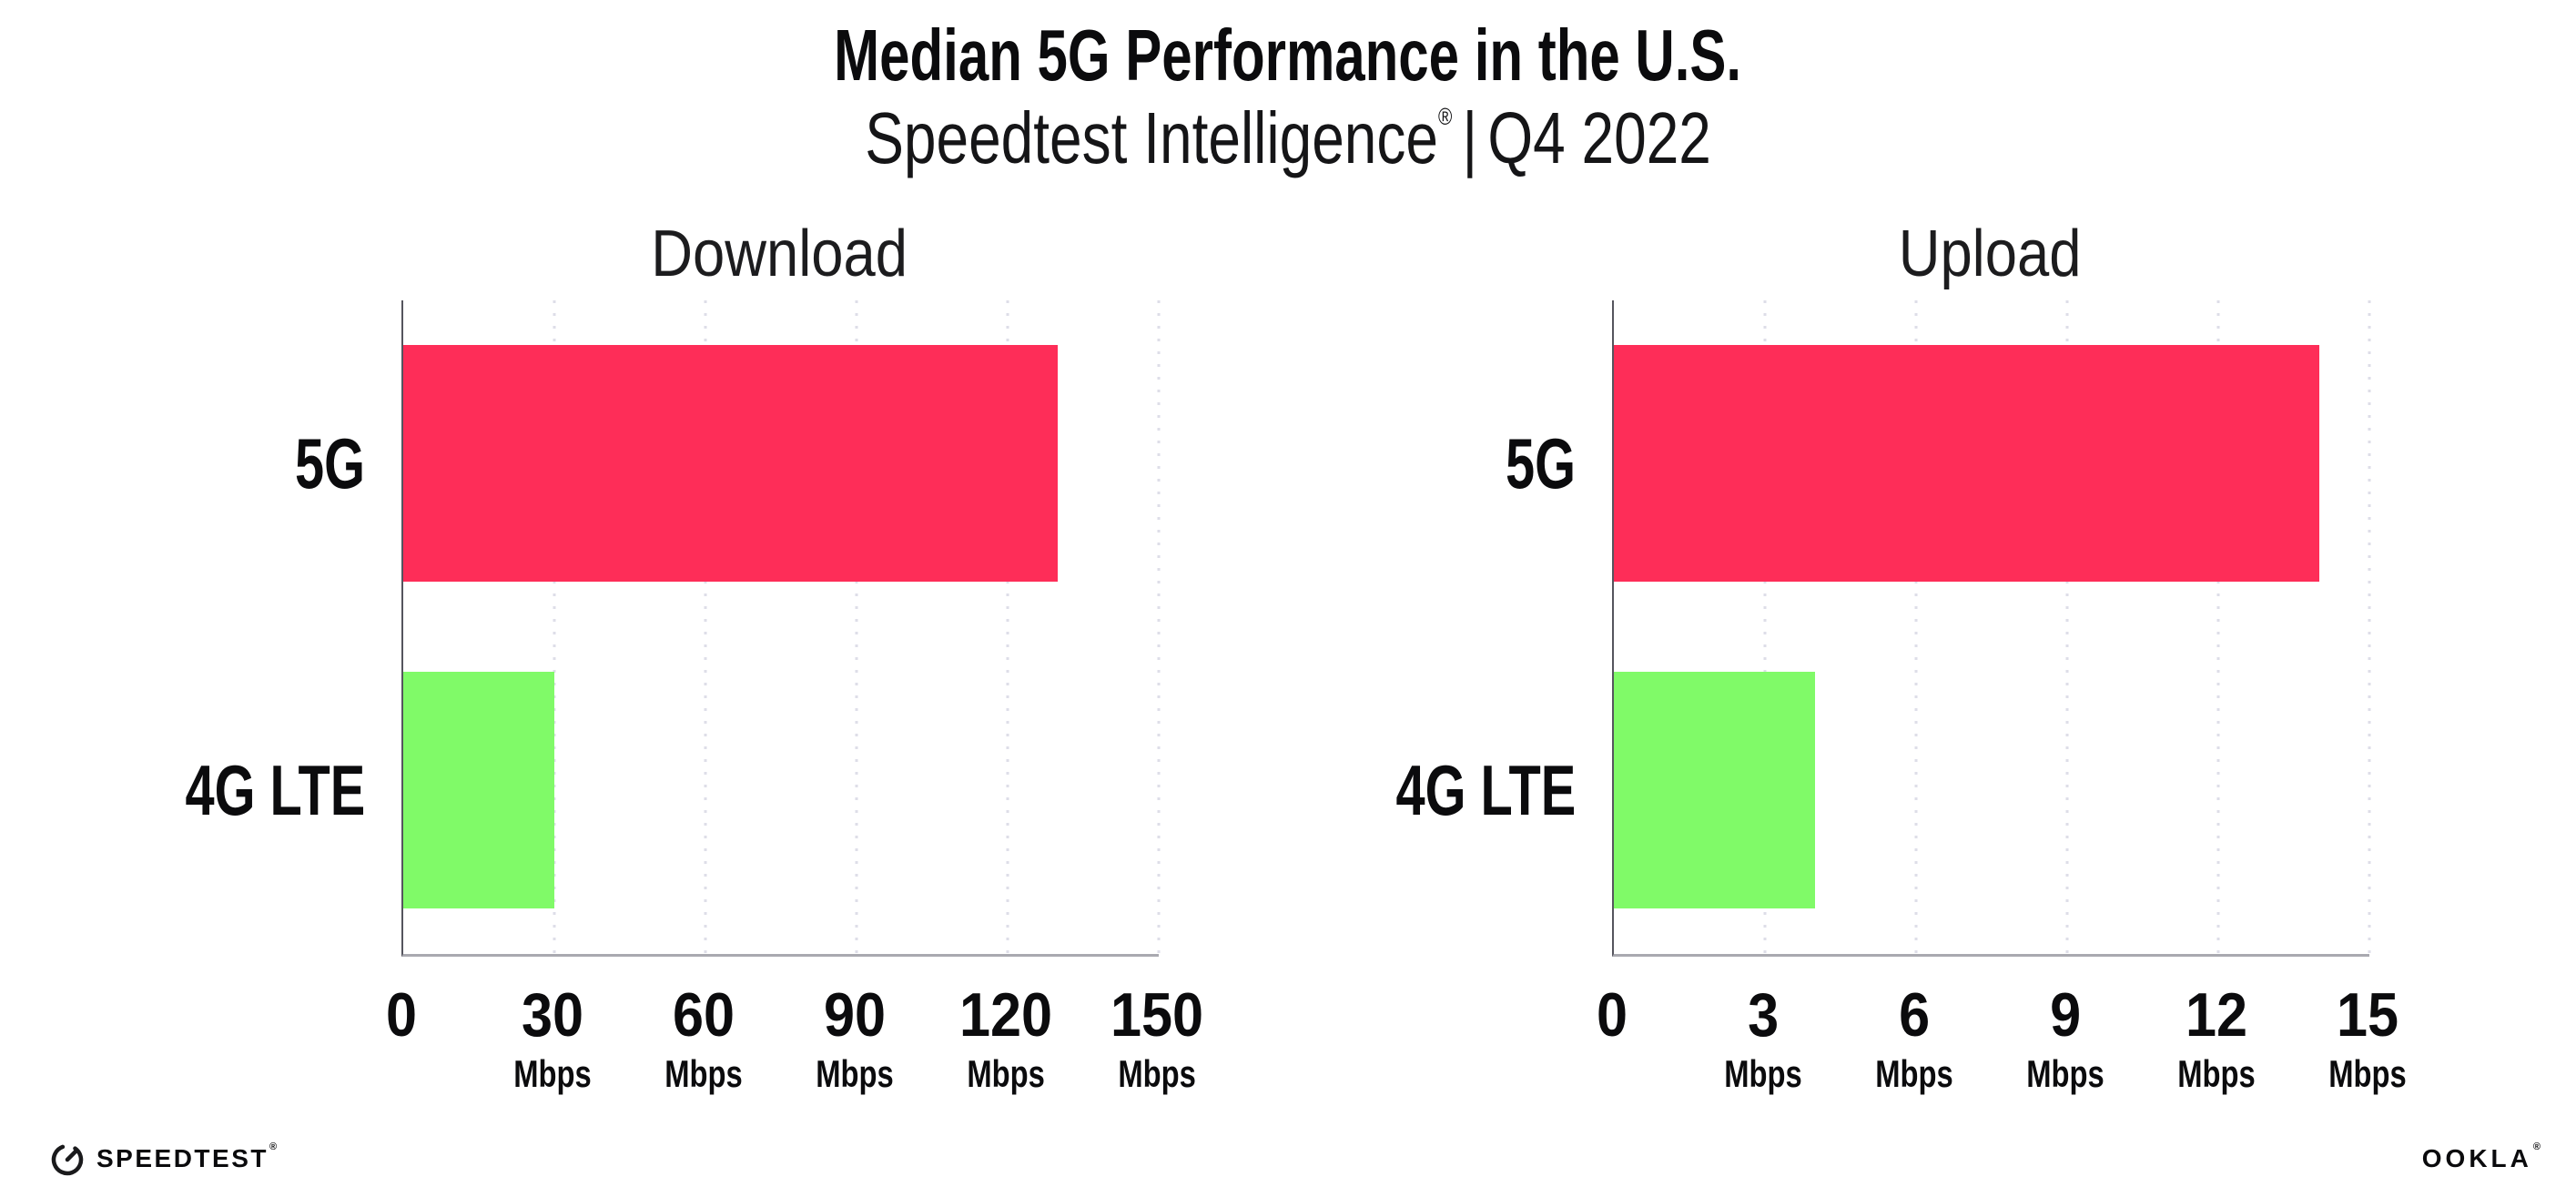  What do you see at coordinates (479, 790) in the screenshot?
I see `bar-download-4g-lte` at bounding box center [479, 790].